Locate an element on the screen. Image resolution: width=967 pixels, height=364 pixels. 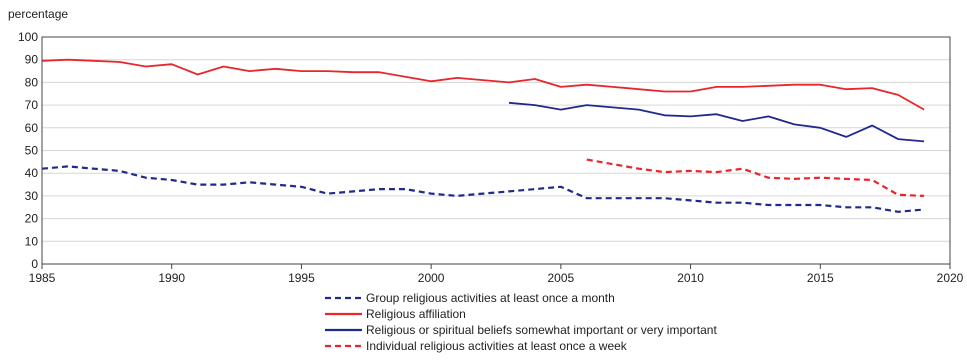
y-tick-label: 100 is located at coordinates (28, 37).